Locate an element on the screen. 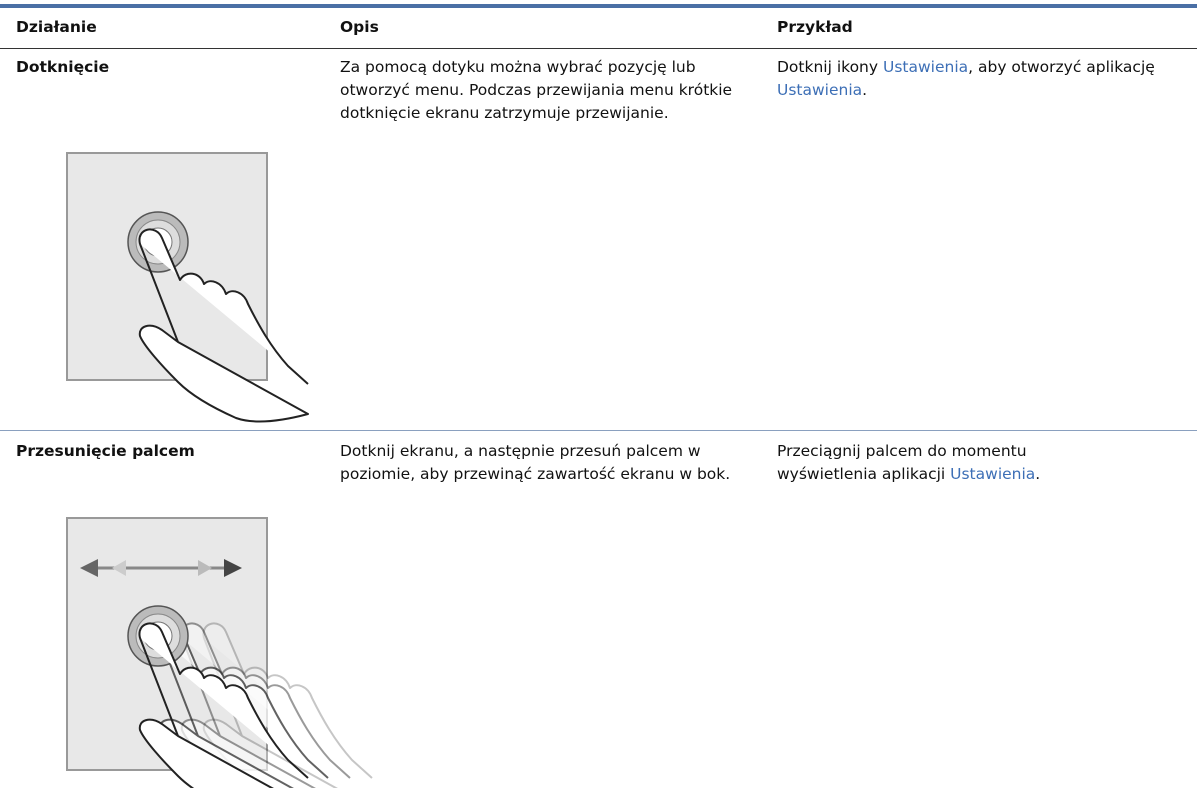 The width and height of the screenshot is (1197, 788). swipe-illustration is located at coordinates (219, 652).